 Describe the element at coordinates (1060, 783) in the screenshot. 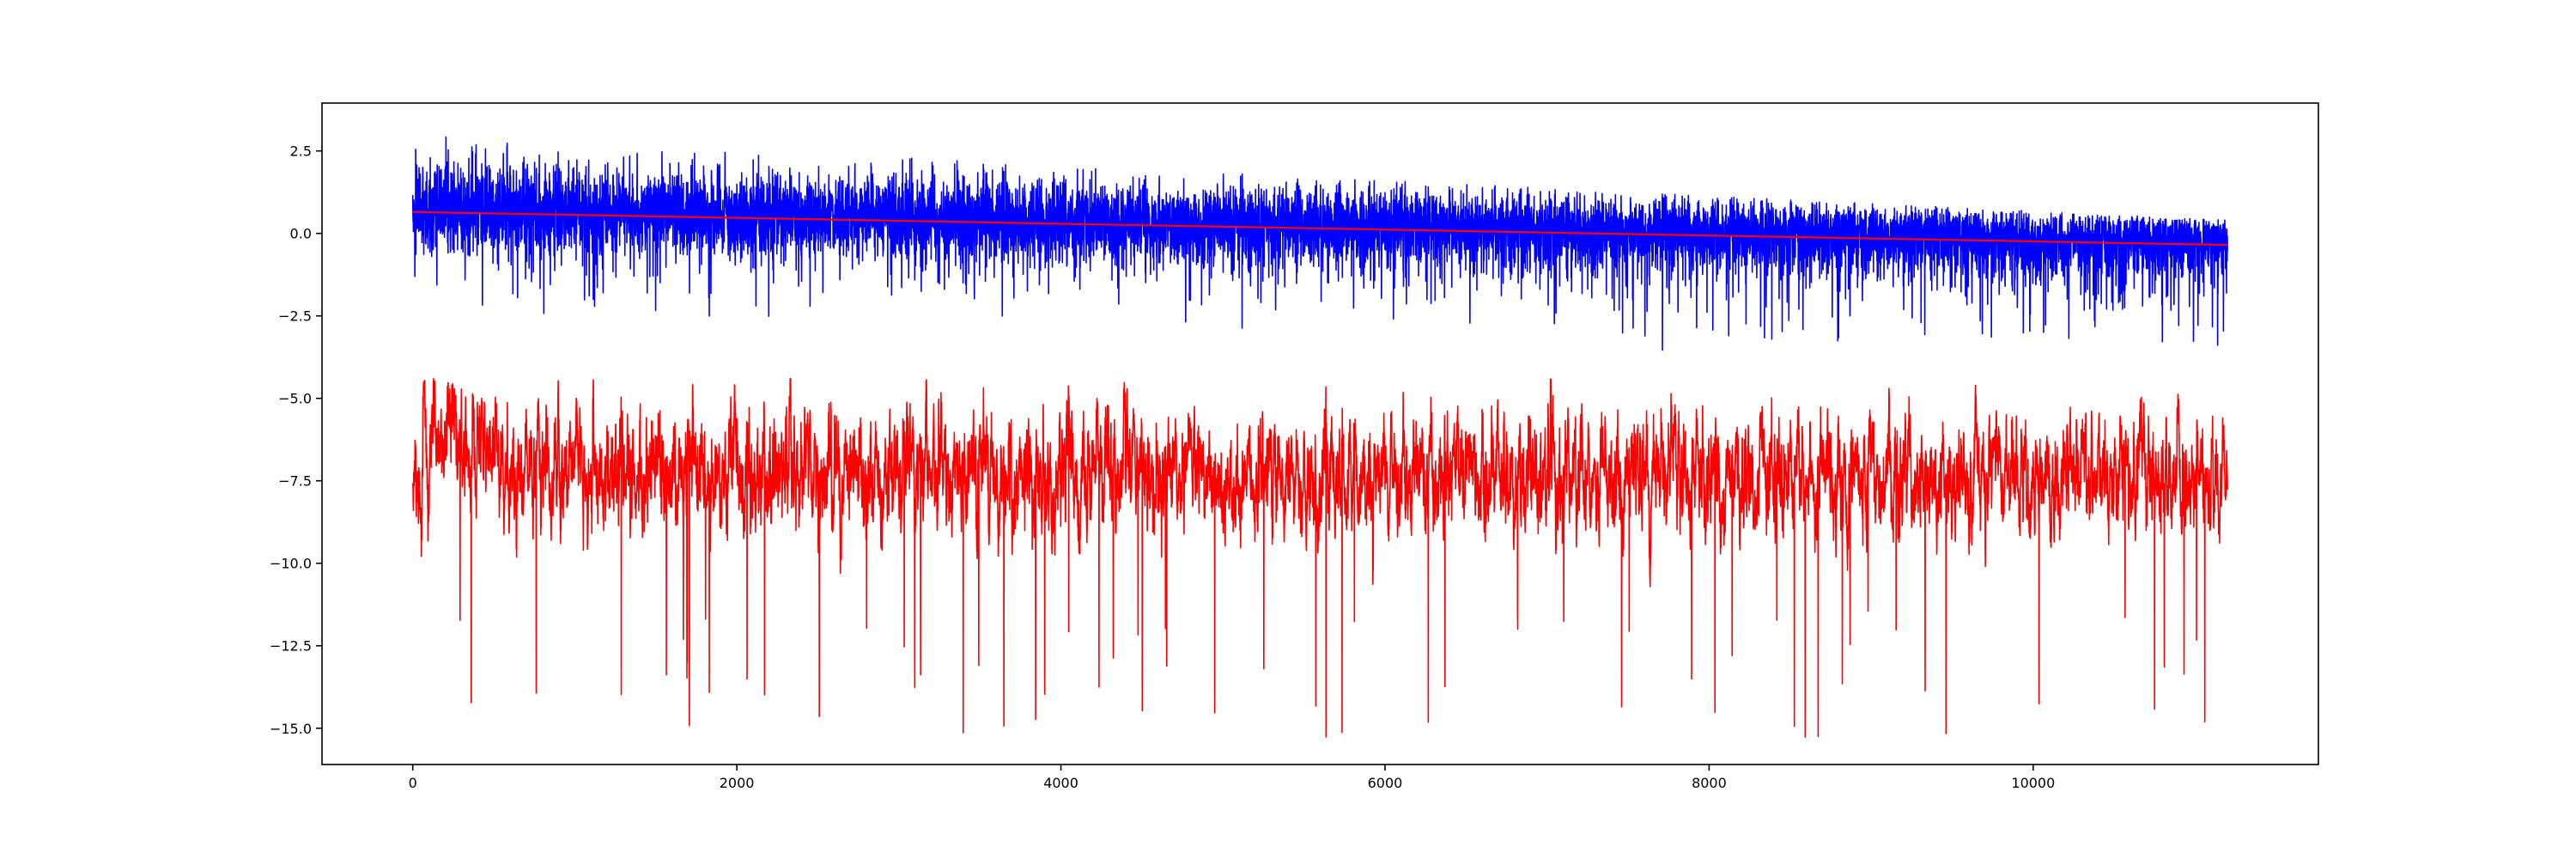

I see `x-tick-label: 4000` at that location.